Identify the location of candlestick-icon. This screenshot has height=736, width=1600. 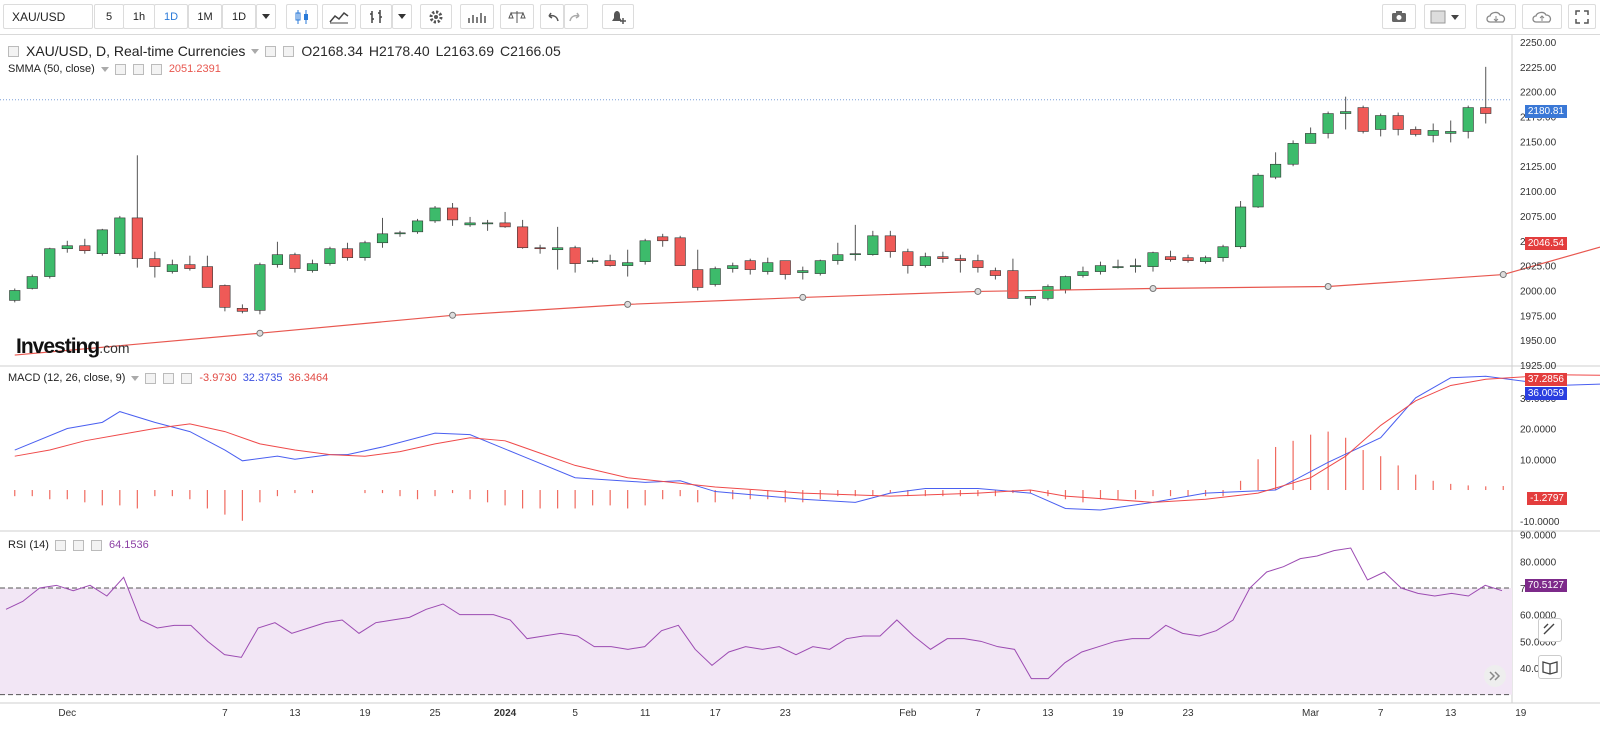
(301, 16).